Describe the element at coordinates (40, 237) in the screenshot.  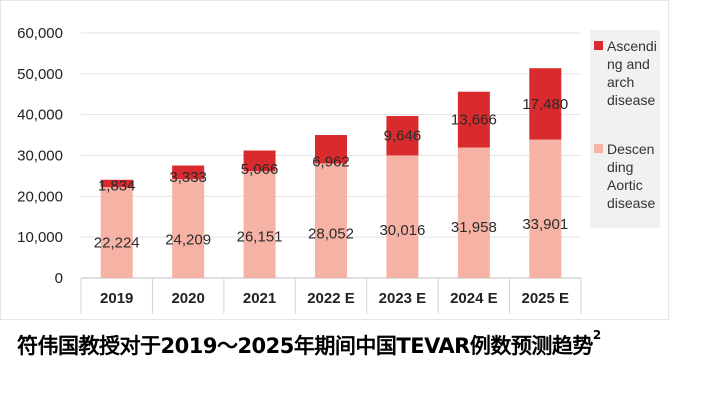
I see `y-tick-label: 10,000` at that location.